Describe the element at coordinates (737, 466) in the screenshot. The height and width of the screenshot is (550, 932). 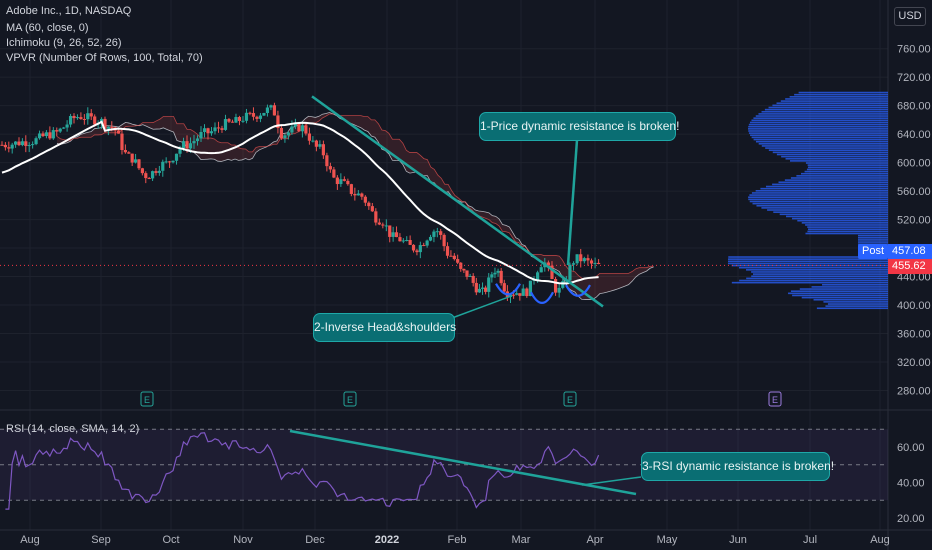
I see `callout-rsi-resistance-broken: 3-RSI dynamic resistance is broken!` at that location.